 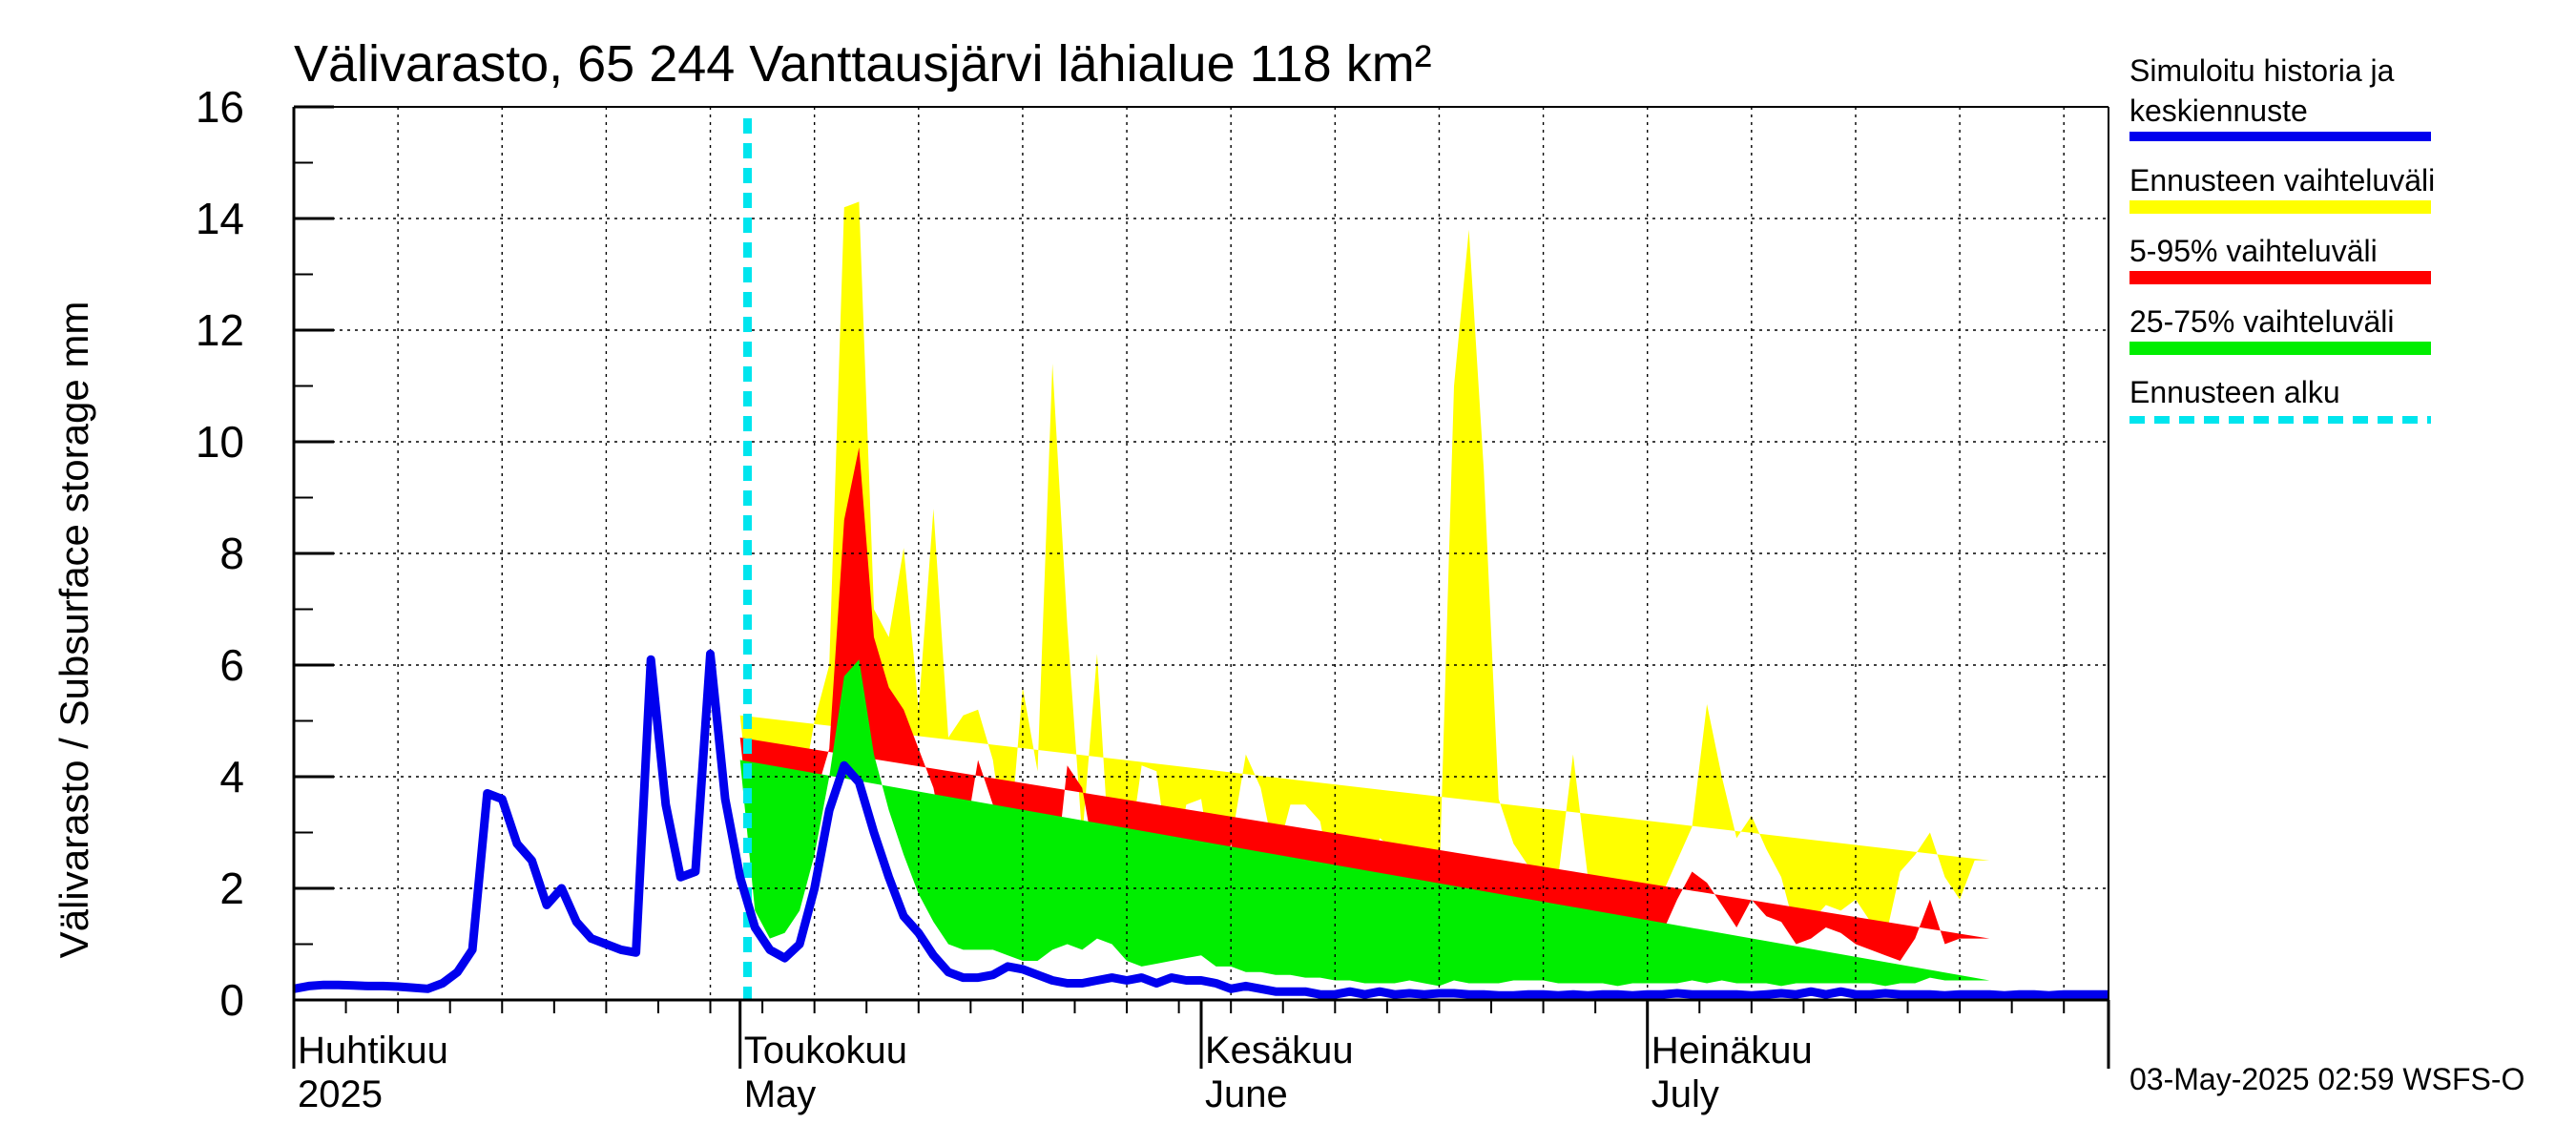 What do you see at coordinates (74, 630) in the screenshot?
I see `y-axis-label: Välivarasto / Subsurface storage mm` at bounding box center [74, 630].